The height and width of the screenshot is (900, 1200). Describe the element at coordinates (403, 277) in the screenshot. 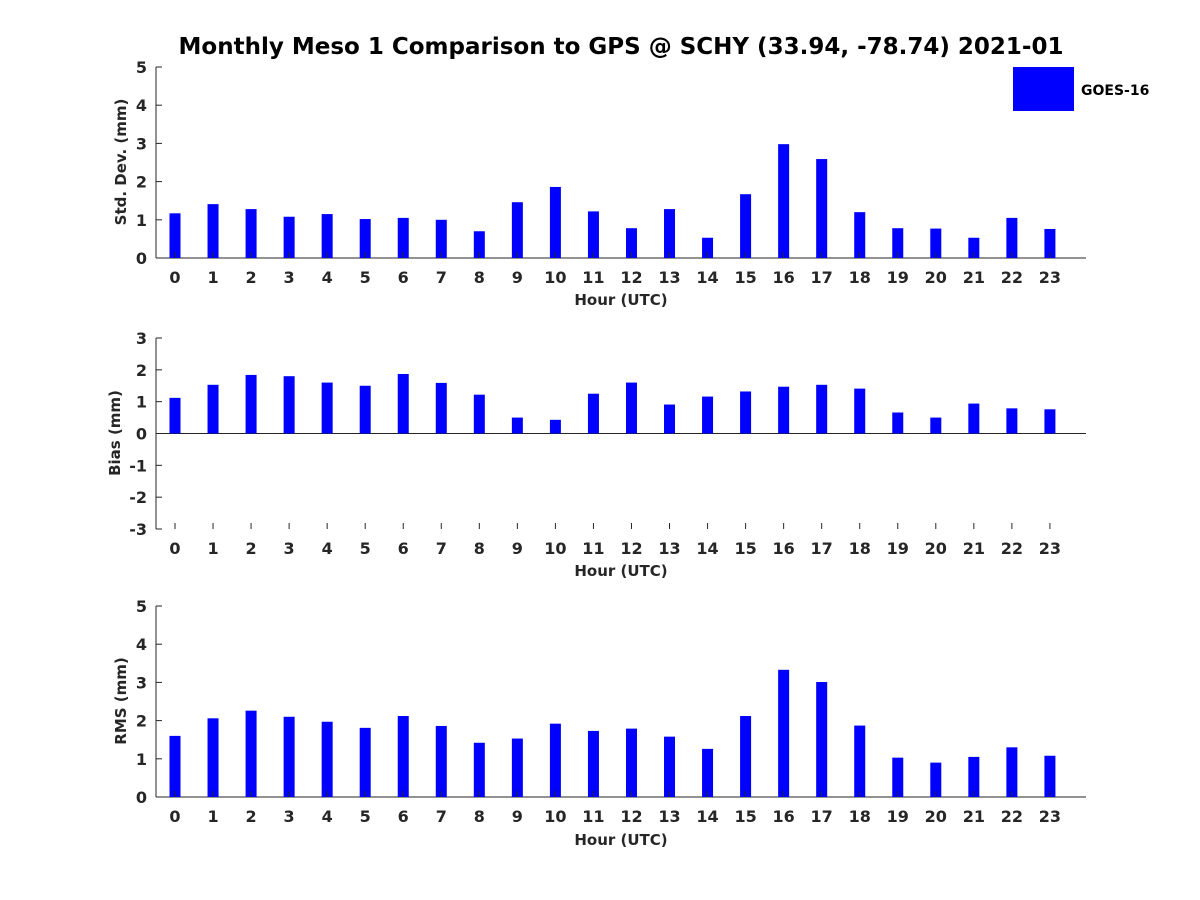

I see `x-tick-label: 6` at that location.